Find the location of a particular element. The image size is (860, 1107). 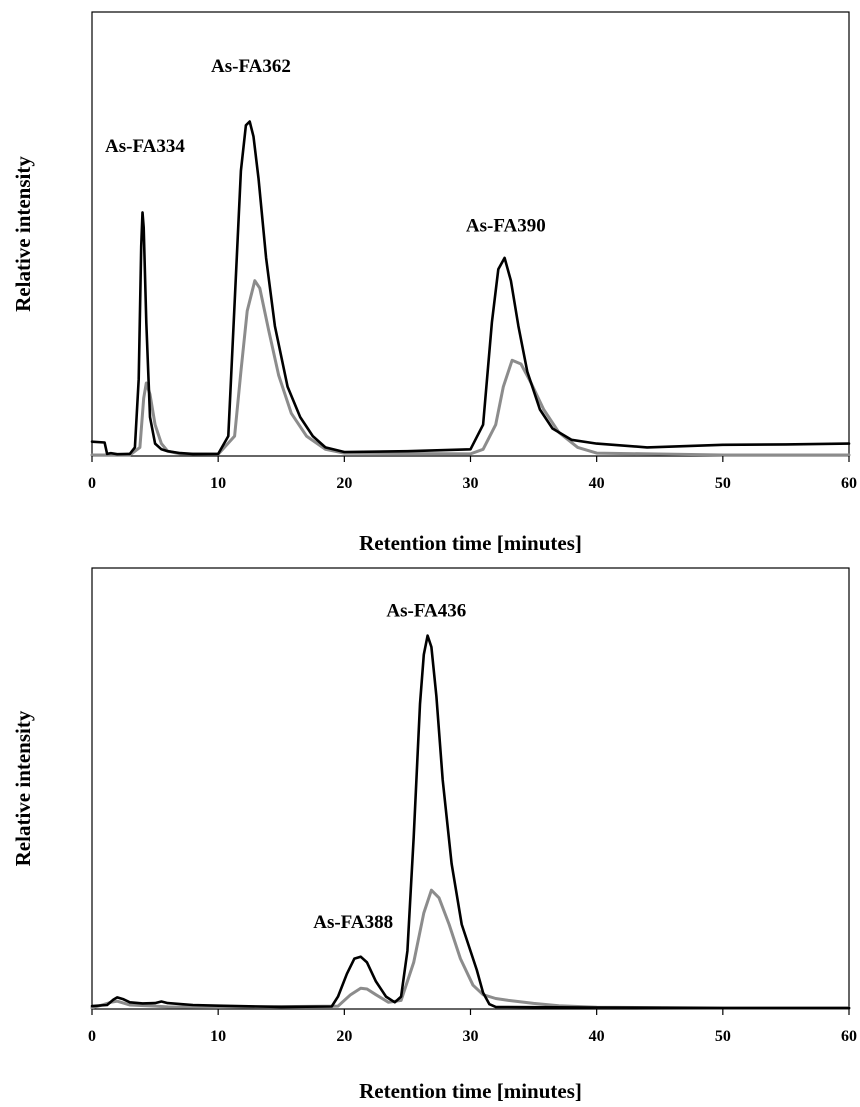

peak-label: As-FA388 is located at coordinates (353, 922).